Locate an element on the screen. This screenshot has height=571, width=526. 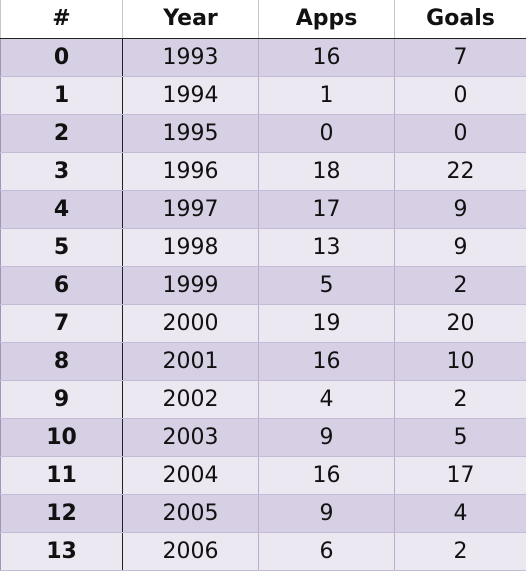
table-row: 9 2002 4 2 is located at coordinates (263, 399).